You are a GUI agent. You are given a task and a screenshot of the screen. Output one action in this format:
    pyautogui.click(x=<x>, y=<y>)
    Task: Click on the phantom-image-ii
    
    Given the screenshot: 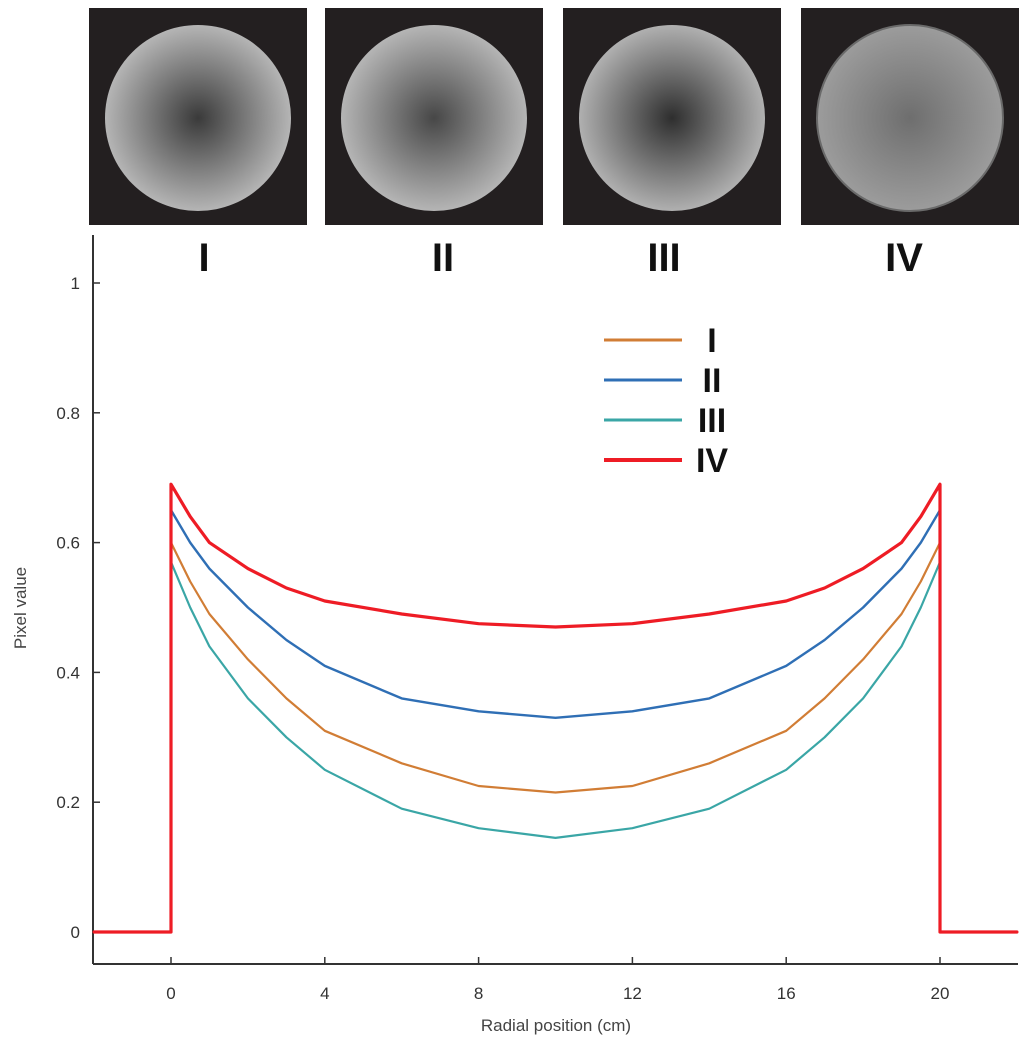 What is the action you would take?
    pyautogui.click(x=434, y=116)
    